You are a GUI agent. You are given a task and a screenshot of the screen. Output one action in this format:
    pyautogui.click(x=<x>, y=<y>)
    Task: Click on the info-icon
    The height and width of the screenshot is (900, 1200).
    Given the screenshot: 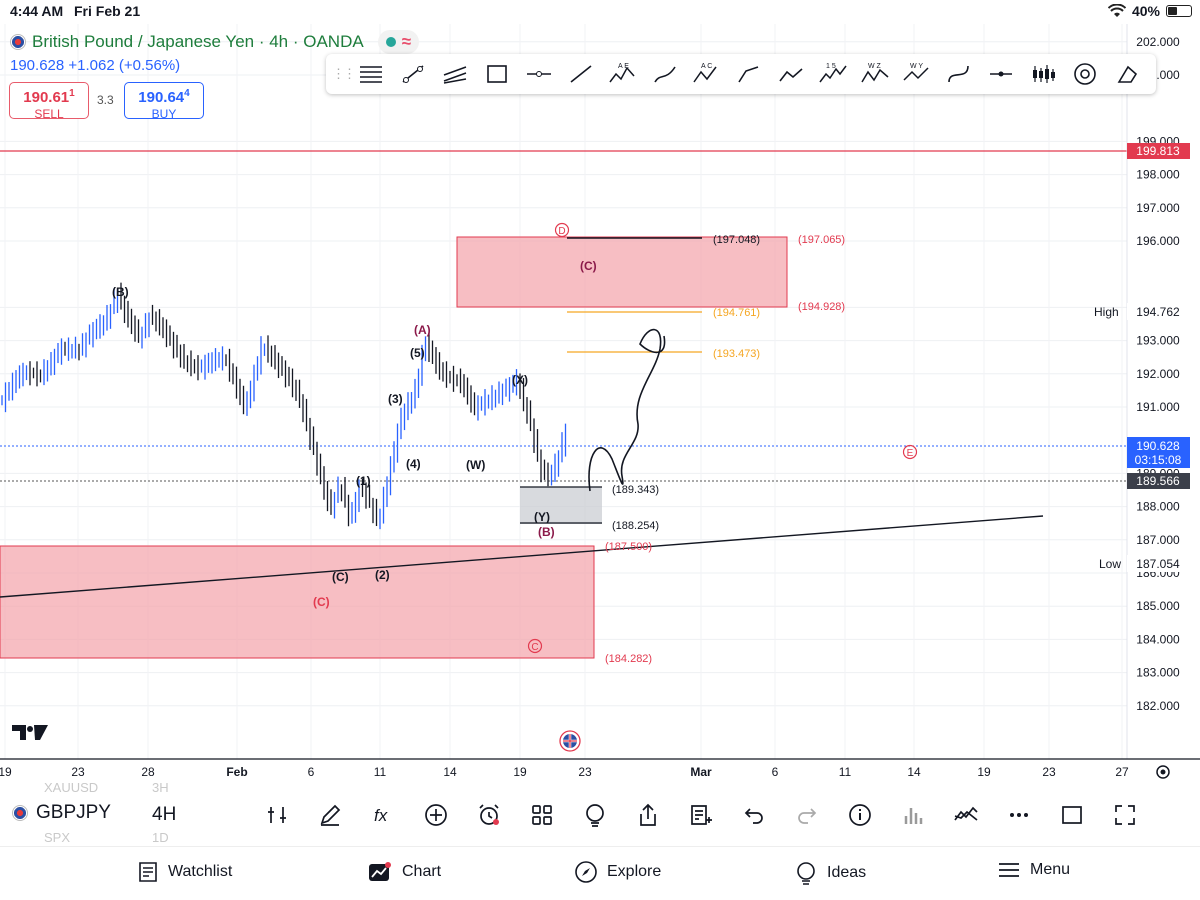 What is the action you would take?
    pyautogui.click(x=859, y=815)
    